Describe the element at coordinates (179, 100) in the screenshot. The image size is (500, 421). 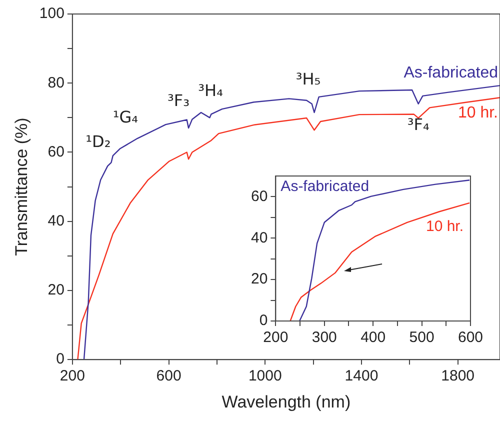
I see `annotation: ³F₃` at that location.